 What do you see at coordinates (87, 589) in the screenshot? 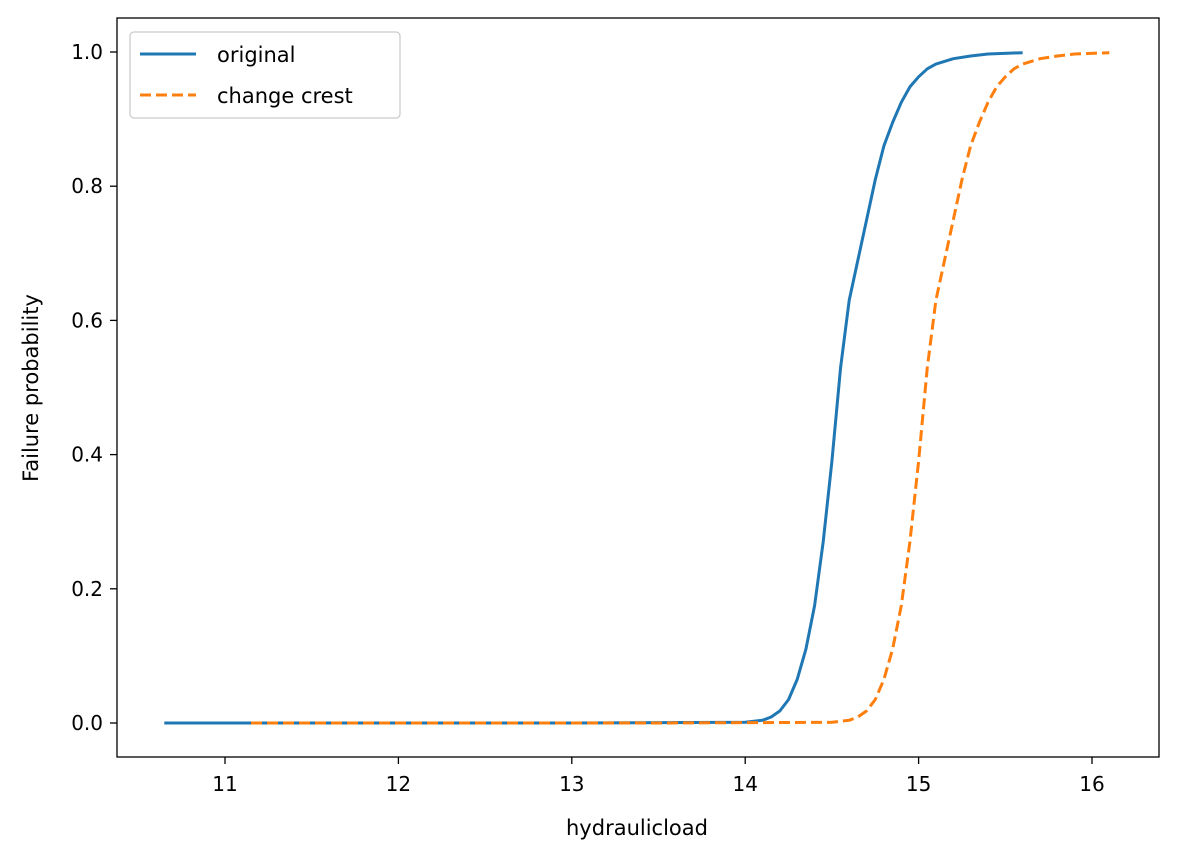
I see `y-tick-label: 0.2` at bounding box center [87, 589].